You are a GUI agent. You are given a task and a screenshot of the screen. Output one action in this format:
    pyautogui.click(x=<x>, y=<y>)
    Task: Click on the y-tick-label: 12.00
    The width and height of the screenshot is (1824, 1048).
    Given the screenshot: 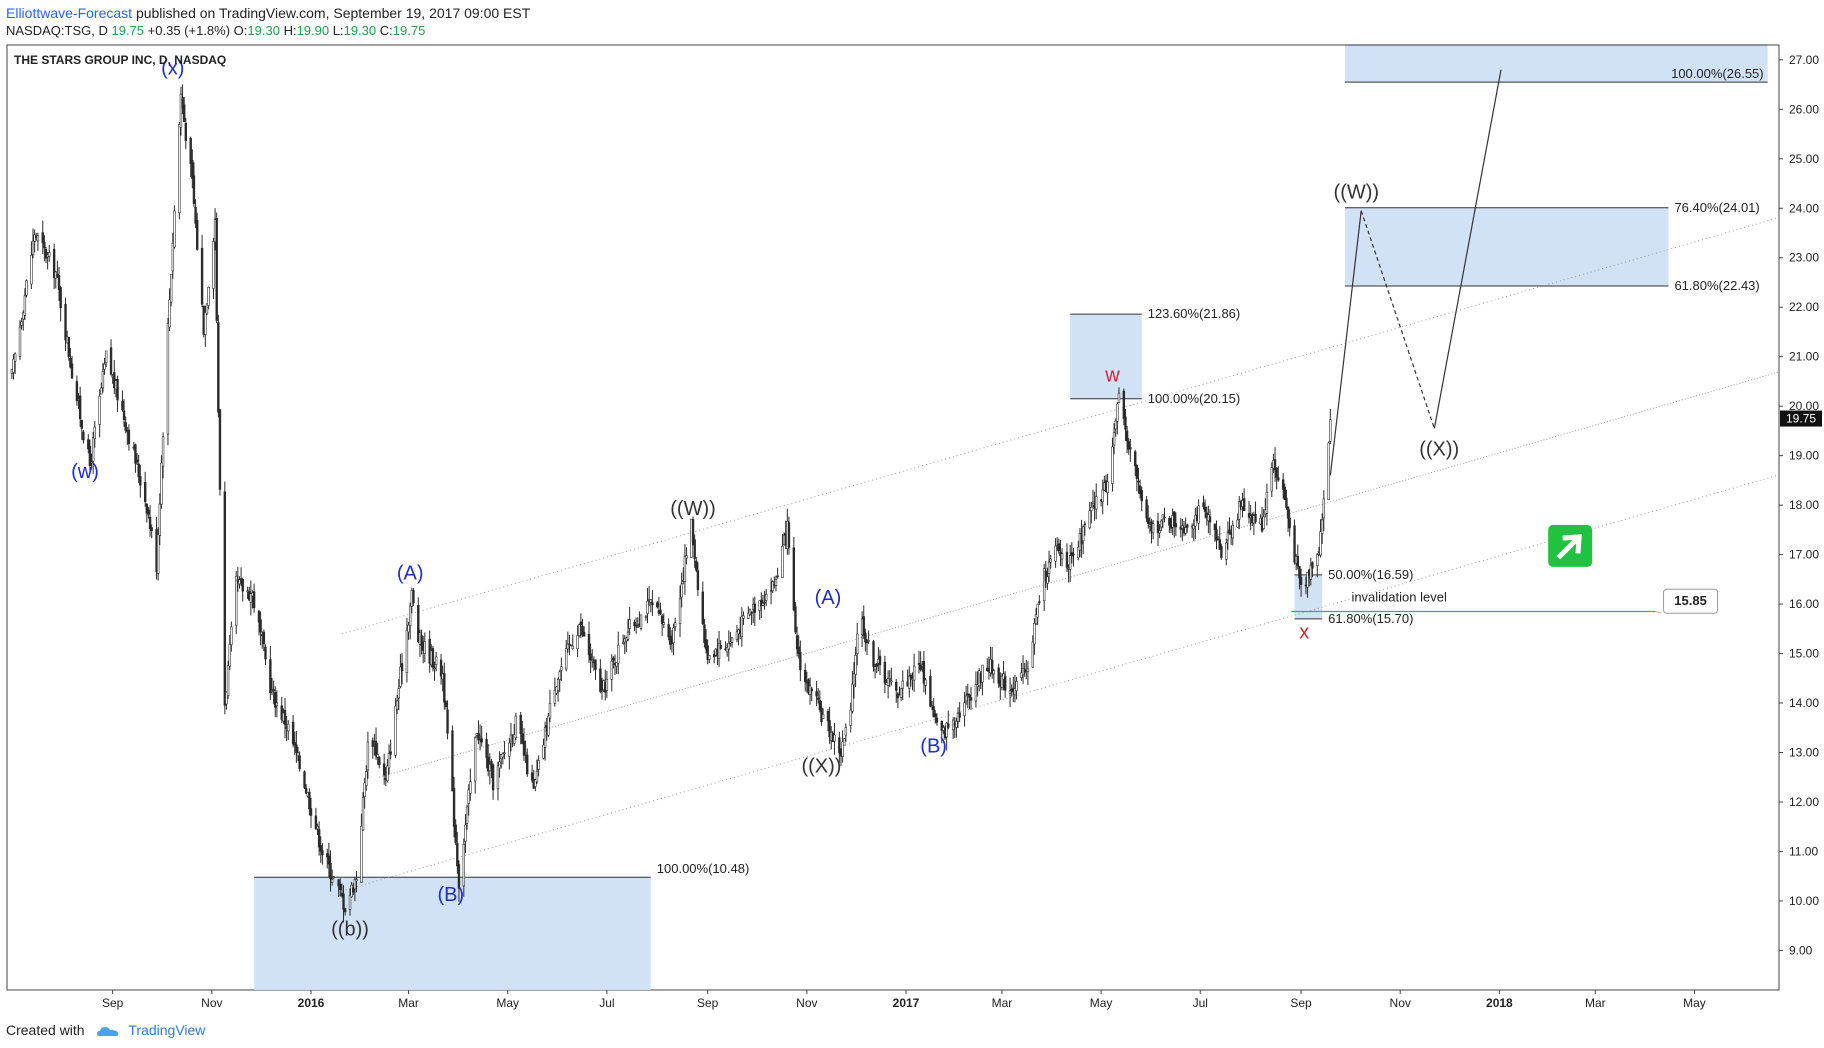 What is the action you would take?
    pyautogui.click(x=1804, y=802)
    